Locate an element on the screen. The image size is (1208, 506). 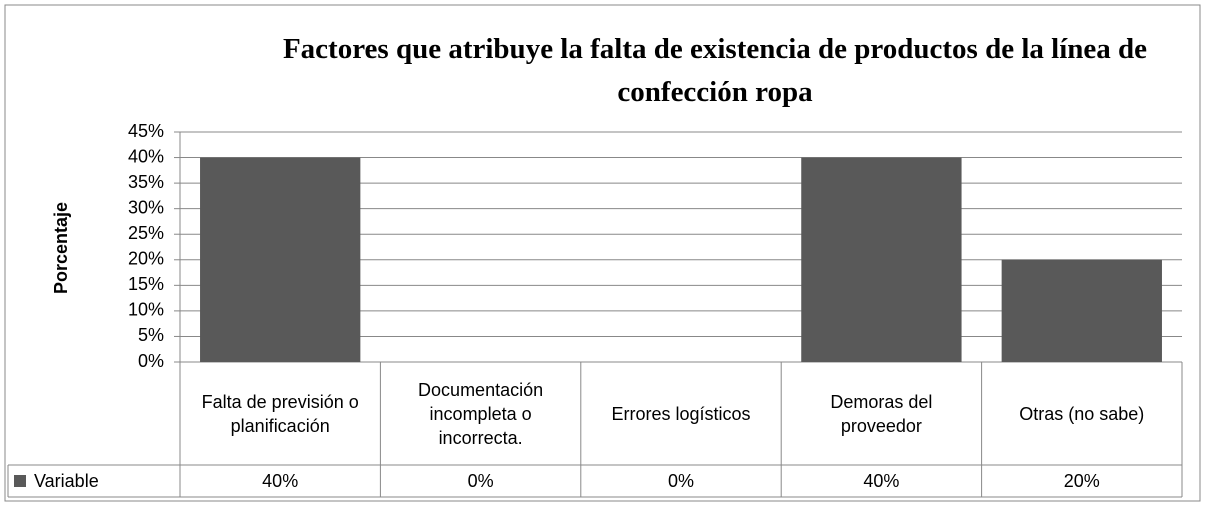
y-tick-label: 0% is located at coordinates (151, 361).